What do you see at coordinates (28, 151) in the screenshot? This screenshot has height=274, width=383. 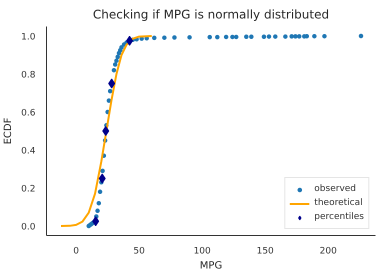 I see `y-tick-label: 0.4` at bounding box center [28, 151].